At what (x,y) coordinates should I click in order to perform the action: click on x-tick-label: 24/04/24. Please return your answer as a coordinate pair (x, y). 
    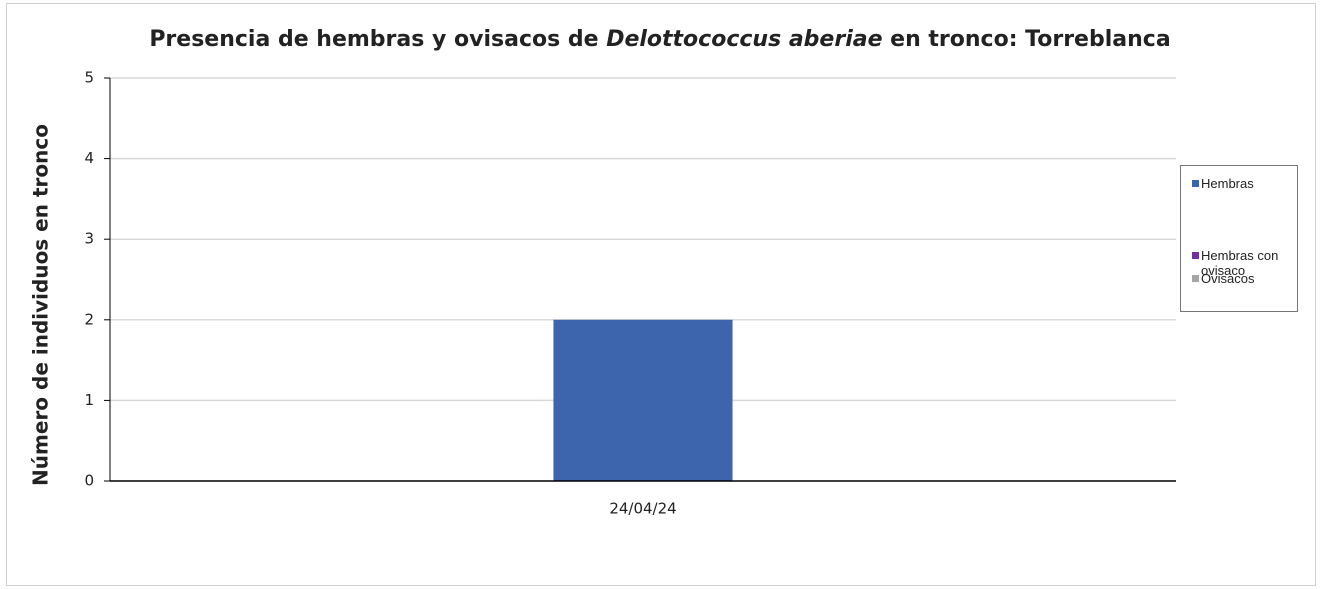
    Looking at the image, I should click on (642, 509).